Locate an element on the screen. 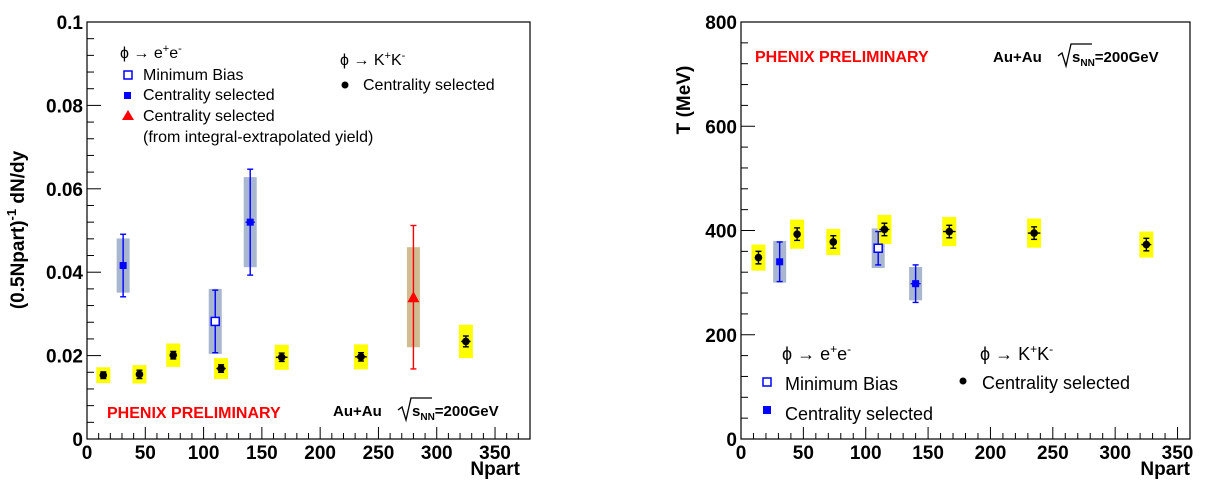 Image resolution: width=1210 pixels, height=485 pixels. right-legend-filled-square-icon is located at coordinates (767, 410).